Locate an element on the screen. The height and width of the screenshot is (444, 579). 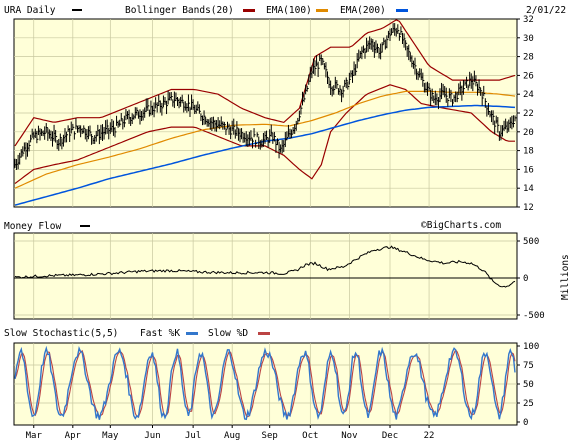
legend-fastk-swatch is located at coordinates (192, 333).